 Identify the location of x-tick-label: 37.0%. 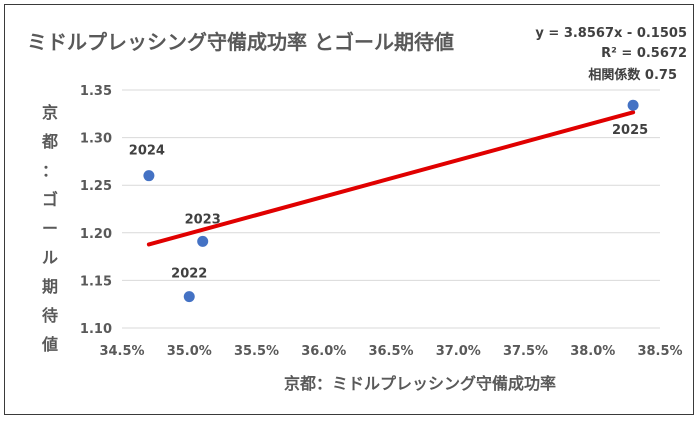
(458, 351).